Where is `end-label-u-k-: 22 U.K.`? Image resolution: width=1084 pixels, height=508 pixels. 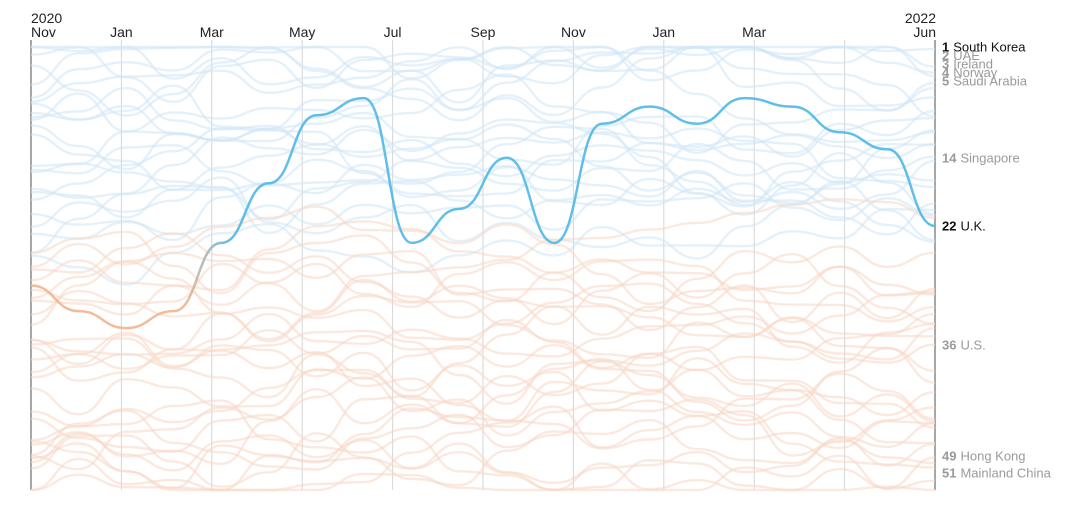
end-label-u-k-: 22 U.K. is located at coordinates (964, 225).